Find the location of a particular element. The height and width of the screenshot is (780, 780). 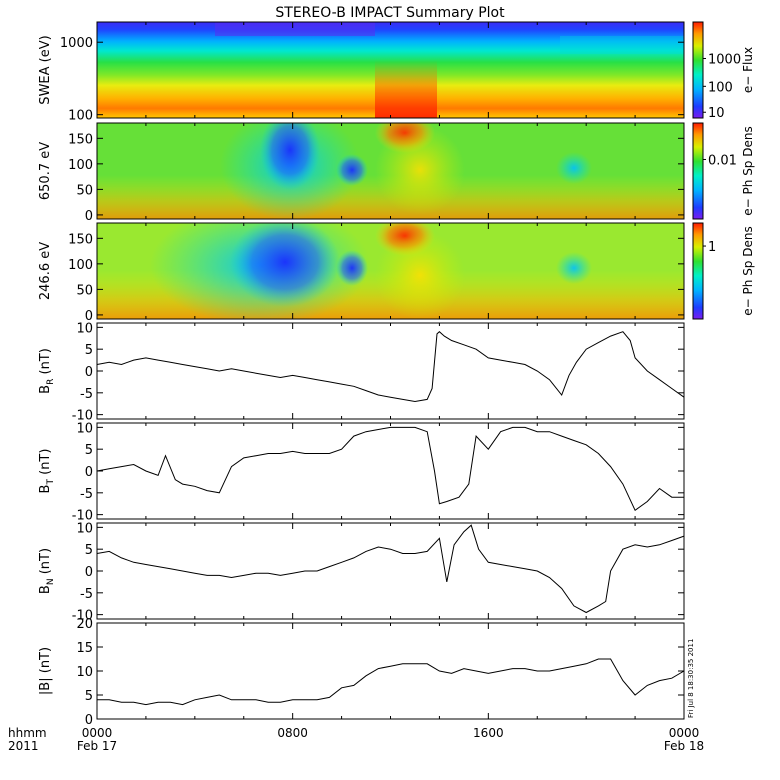

swea-green-band-shift is located at coordinates (622, 45).